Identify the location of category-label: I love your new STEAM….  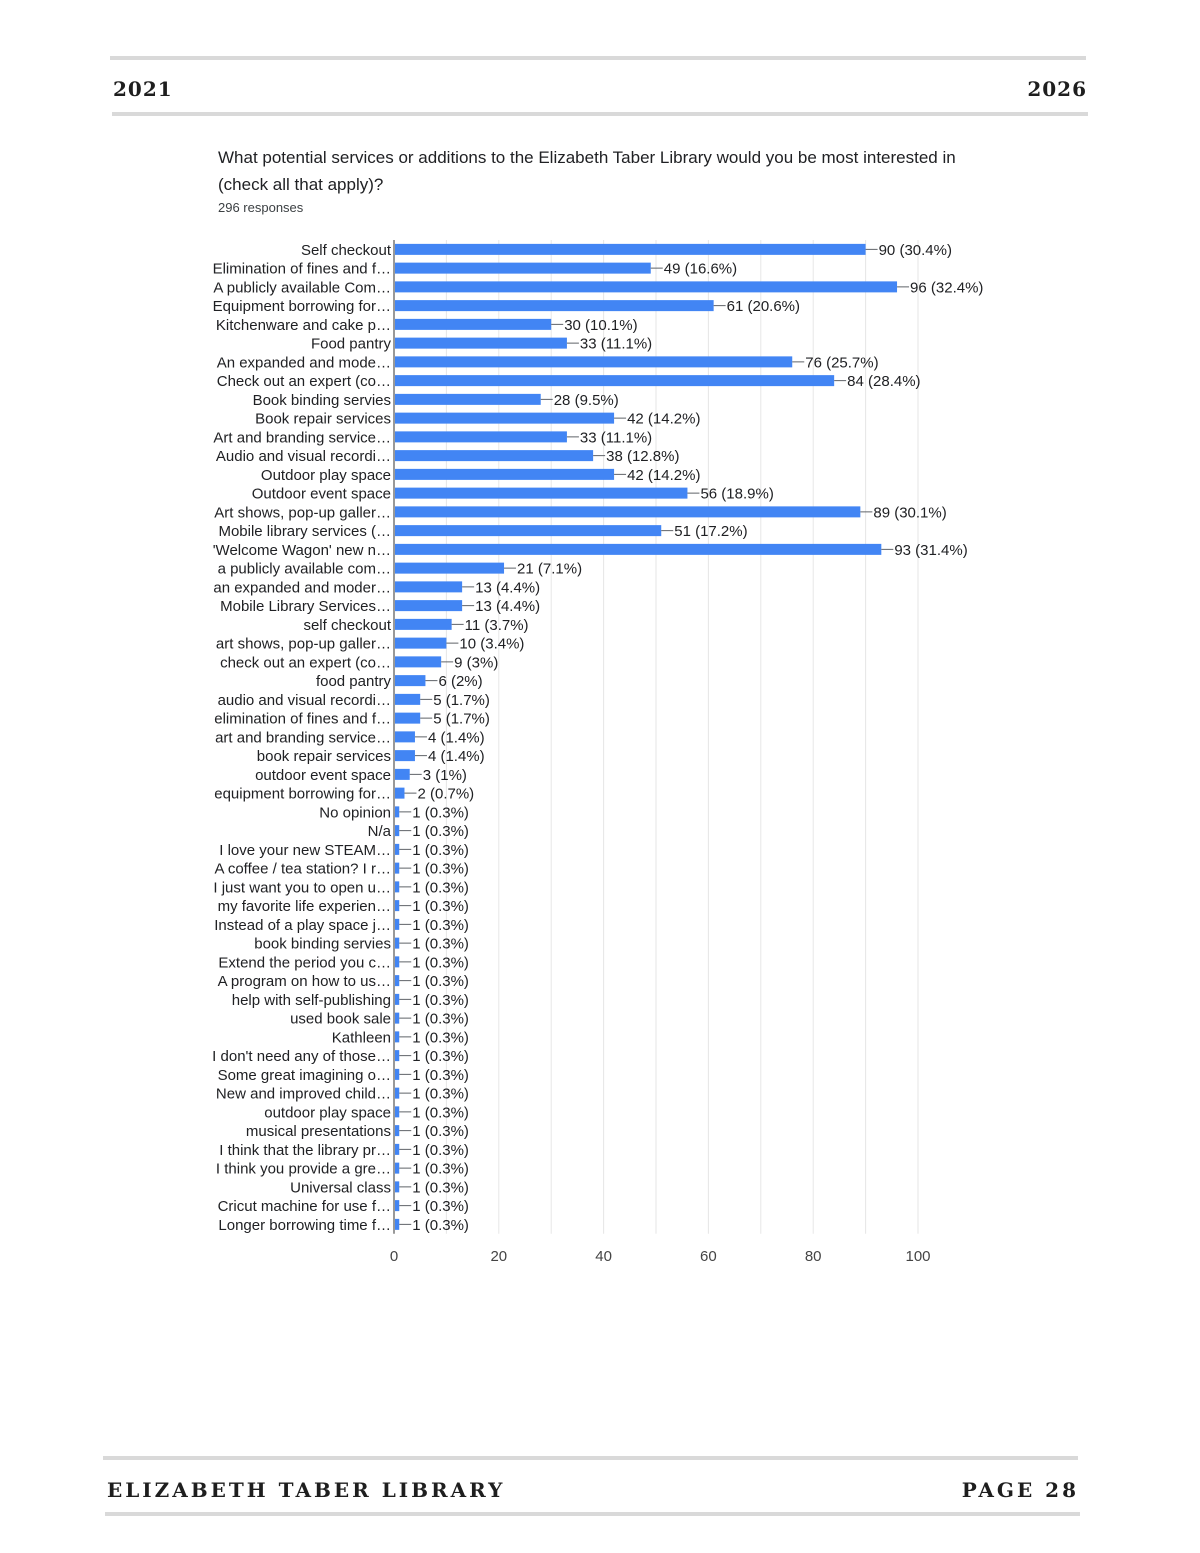
(305, 850).